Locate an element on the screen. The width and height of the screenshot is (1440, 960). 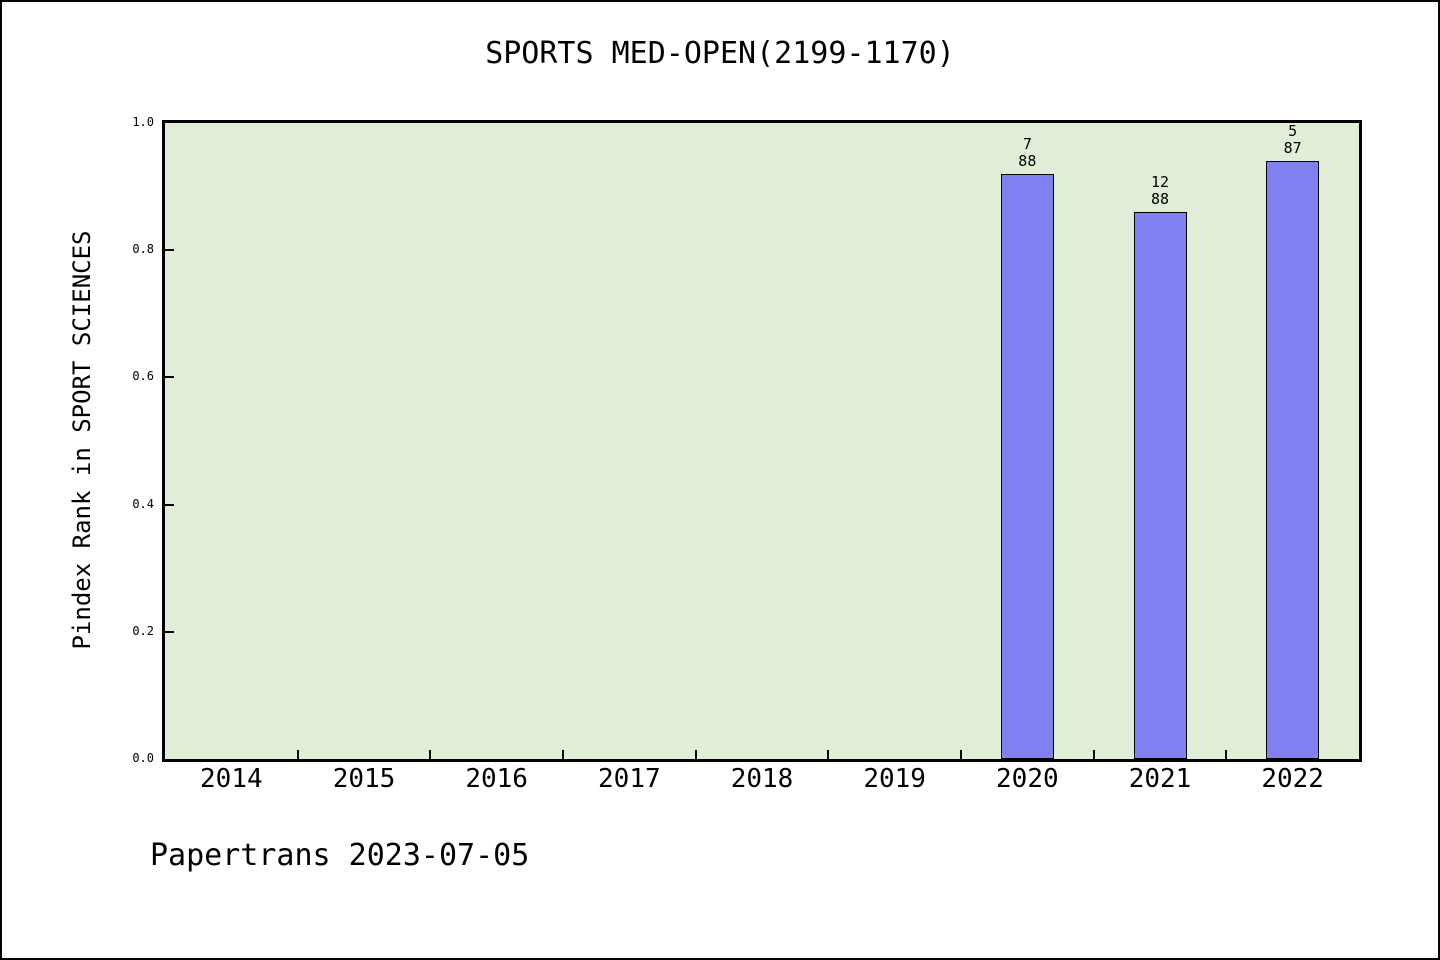
bar-annotation-total: 87 is located at coordinates (1292, 148).